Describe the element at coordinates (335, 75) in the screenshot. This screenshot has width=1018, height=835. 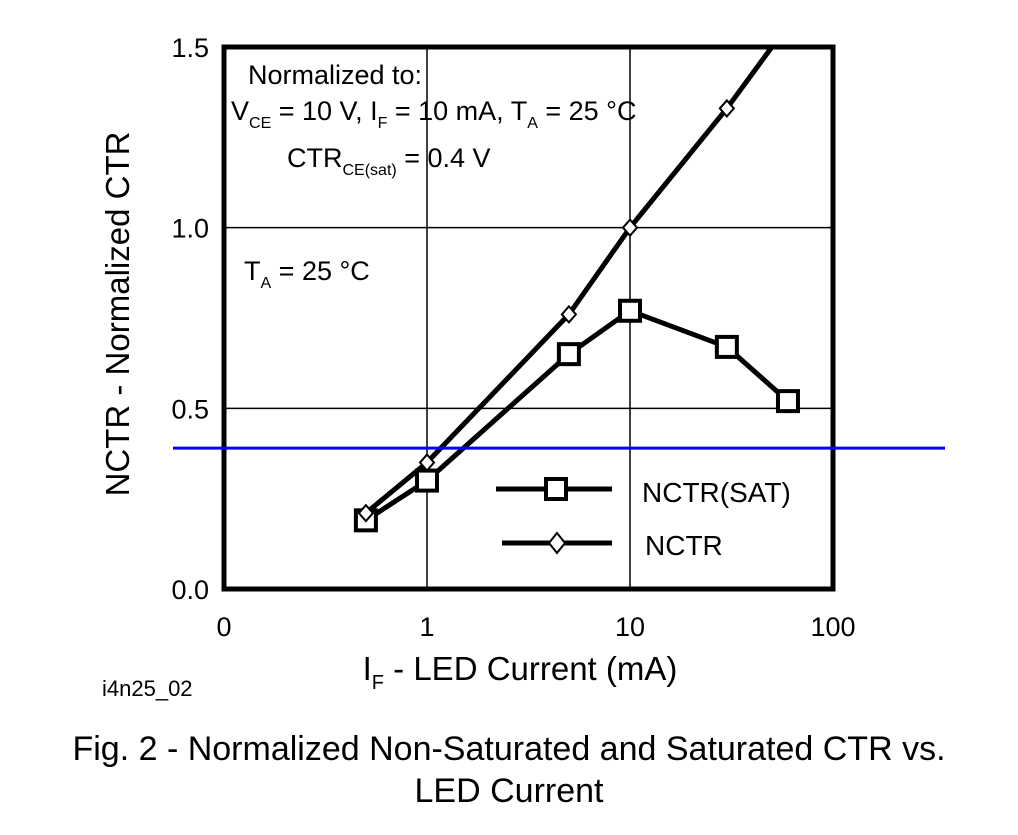
I see `annotation-normalized-to: Normalized to:` at that location.